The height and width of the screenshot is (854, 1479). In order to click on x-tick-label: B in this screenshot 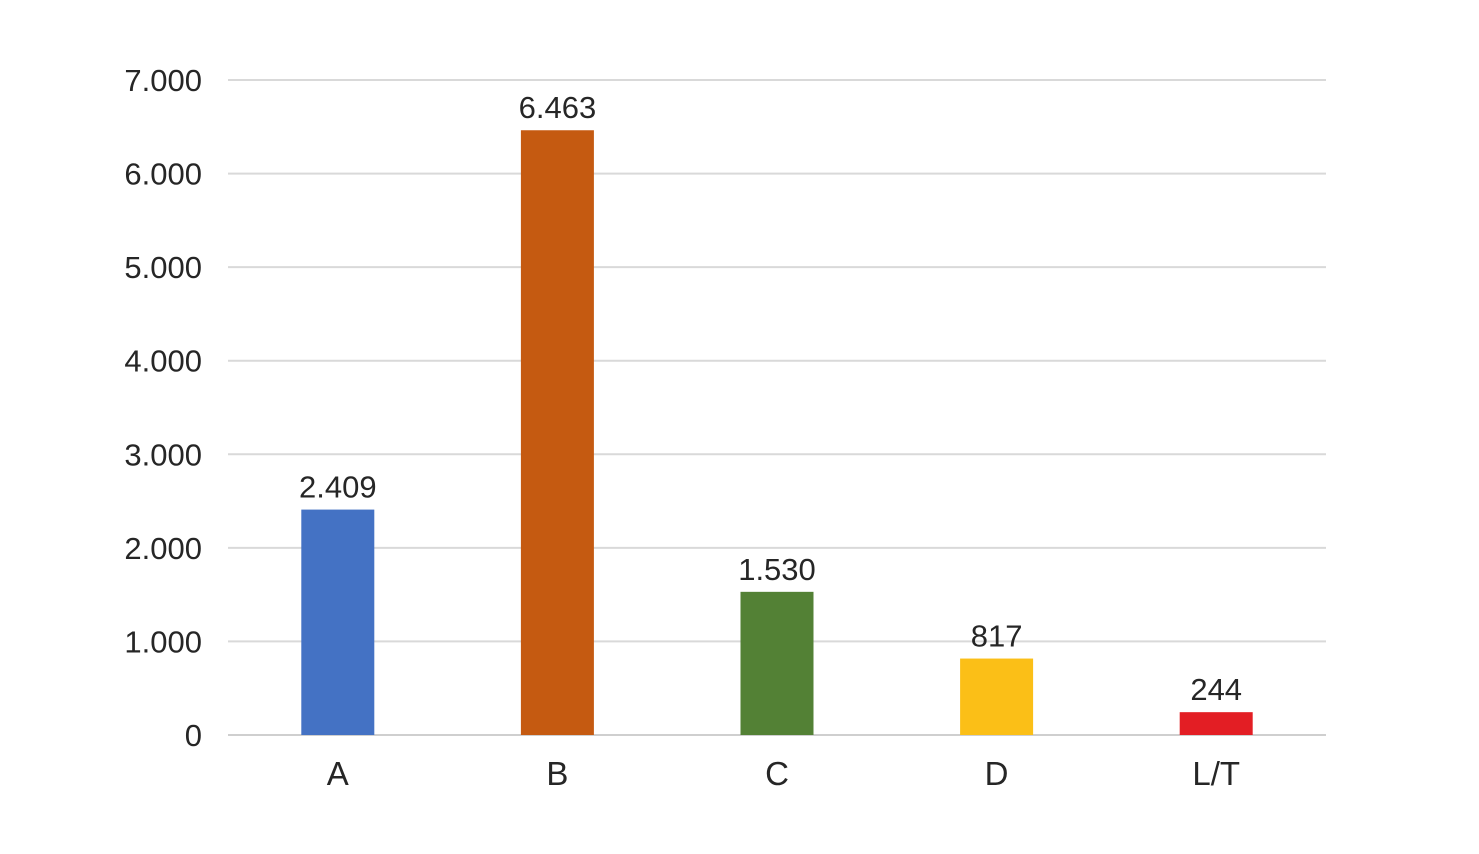, I will do `click(557, 773)`.